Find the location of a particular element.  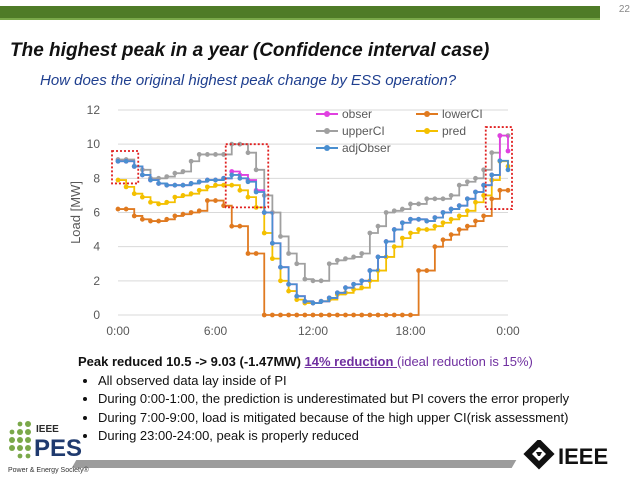

y-tick-label: 4 is located at coordinates (96, 247).